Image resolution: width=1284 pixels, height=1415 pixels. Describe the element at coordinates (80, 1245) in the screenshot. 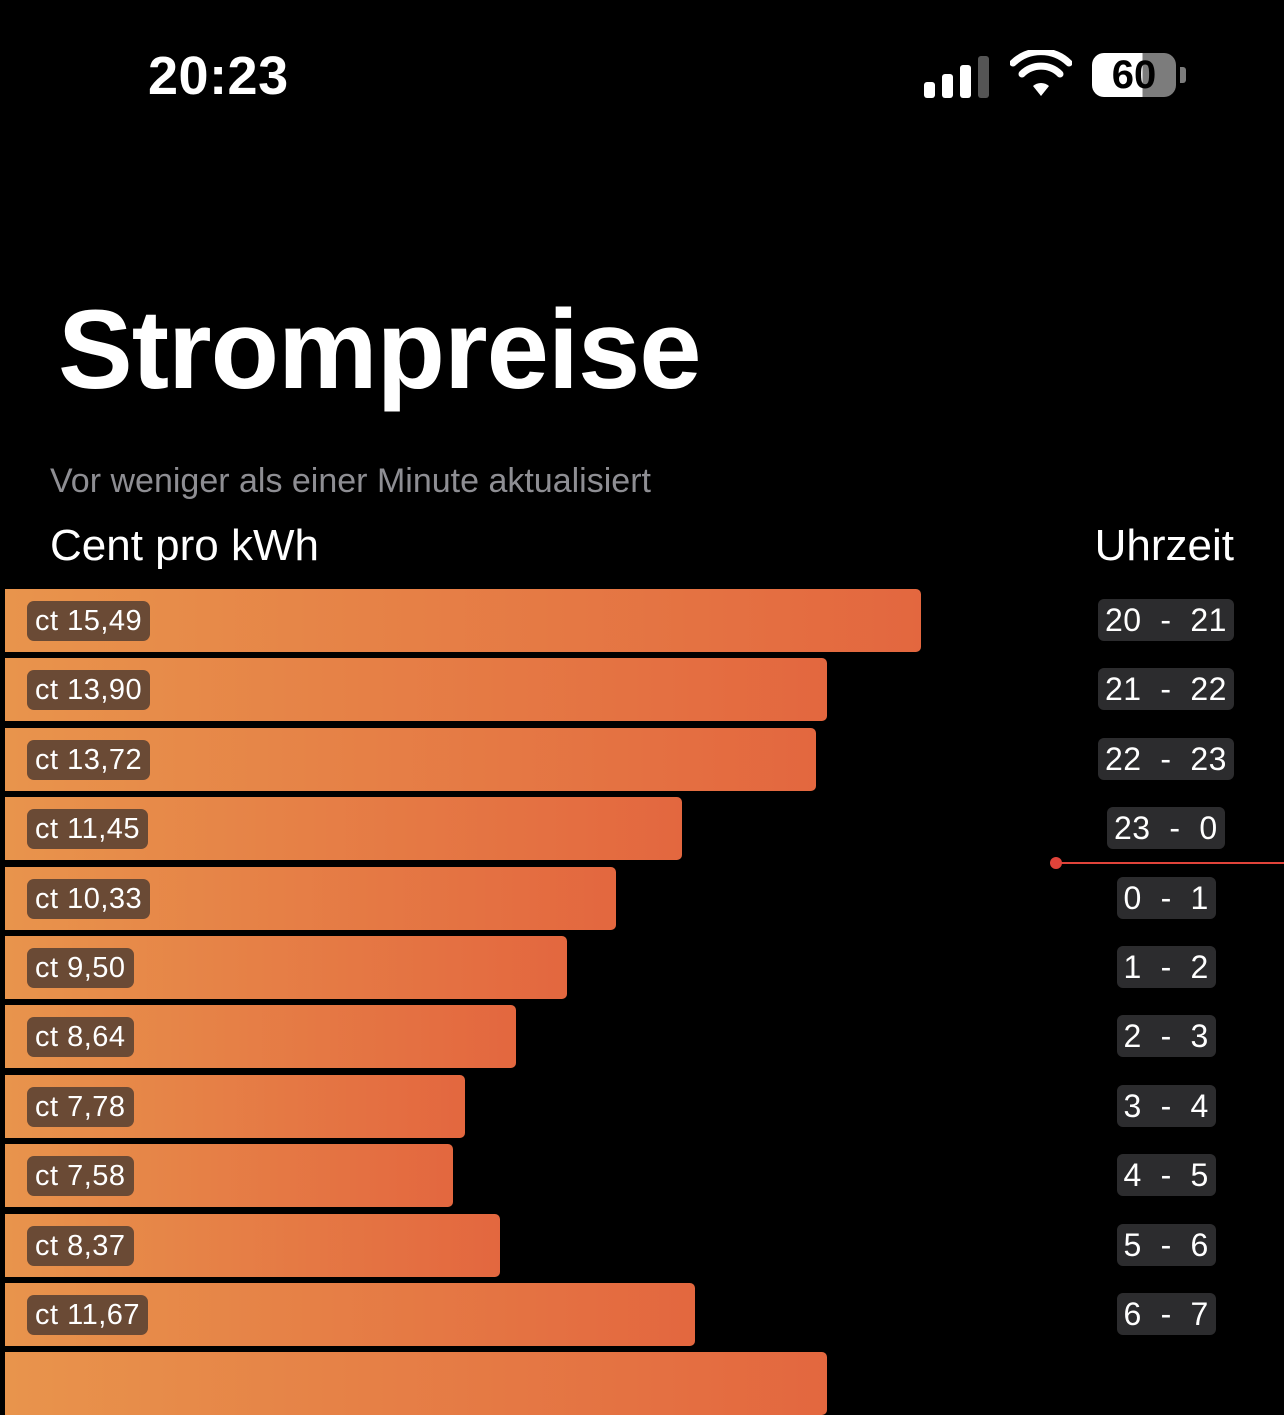

I see `price-label: ct 8,37` at that location.